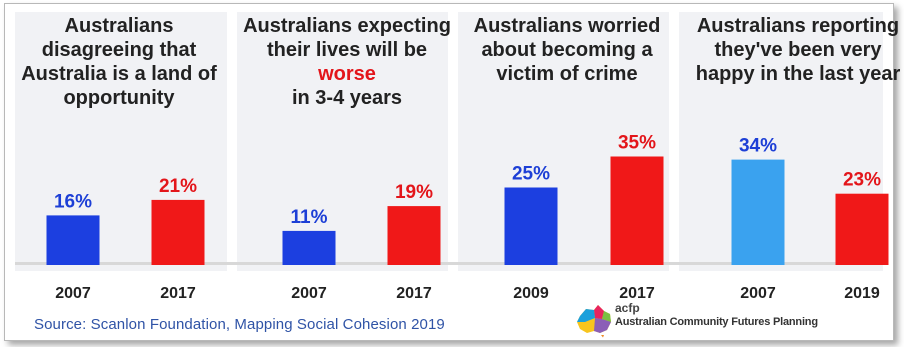 The image size is (904, 347). What do you see at coordinates (414, 192) in the screenshot?
I see `value-label: 19%` at bounding box center [414, 192].